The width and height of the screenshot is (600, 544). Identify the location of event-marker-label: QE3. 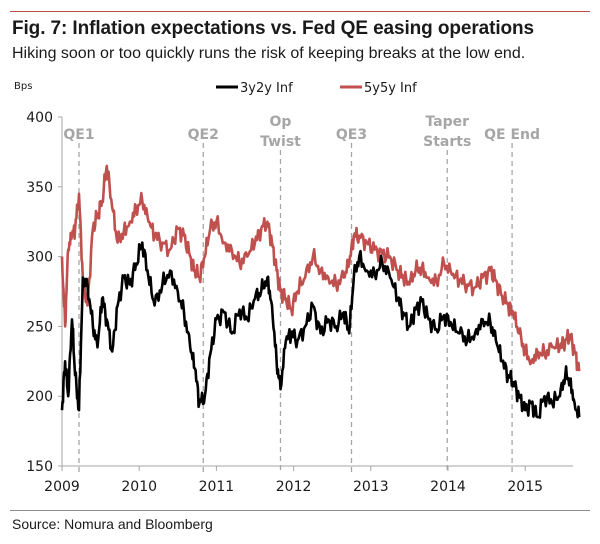
(351, 135).